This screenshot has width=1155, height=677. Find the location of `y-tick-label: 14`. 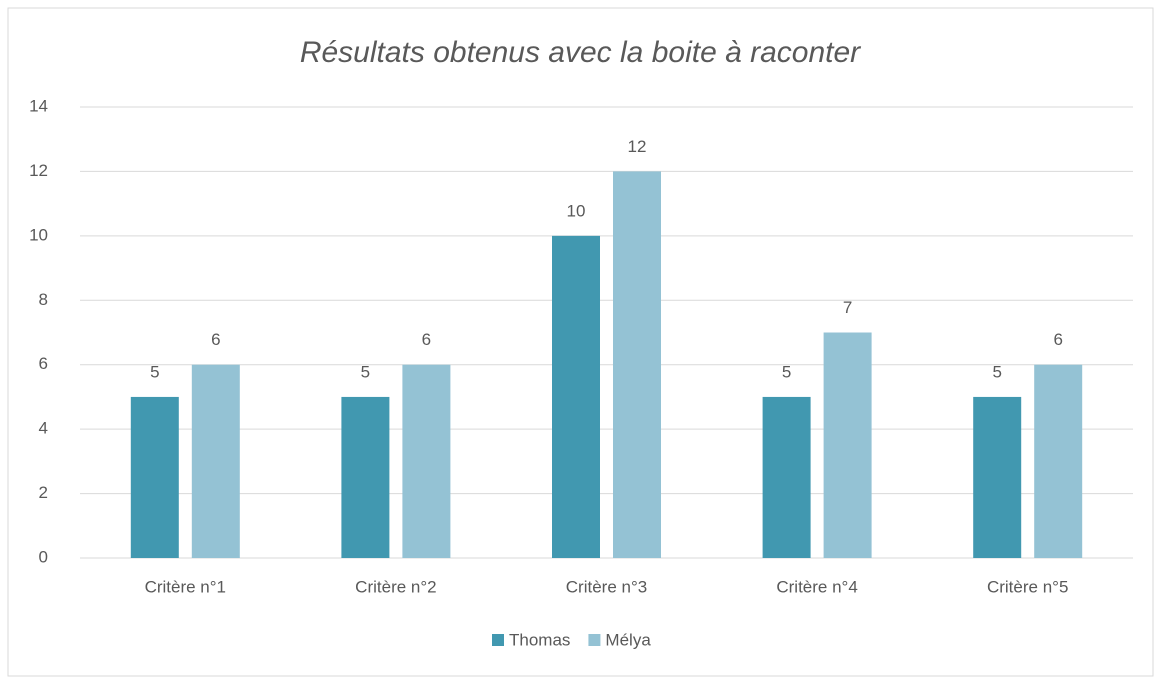

y-tick-label: 14 is located at coordinates (38, 105).